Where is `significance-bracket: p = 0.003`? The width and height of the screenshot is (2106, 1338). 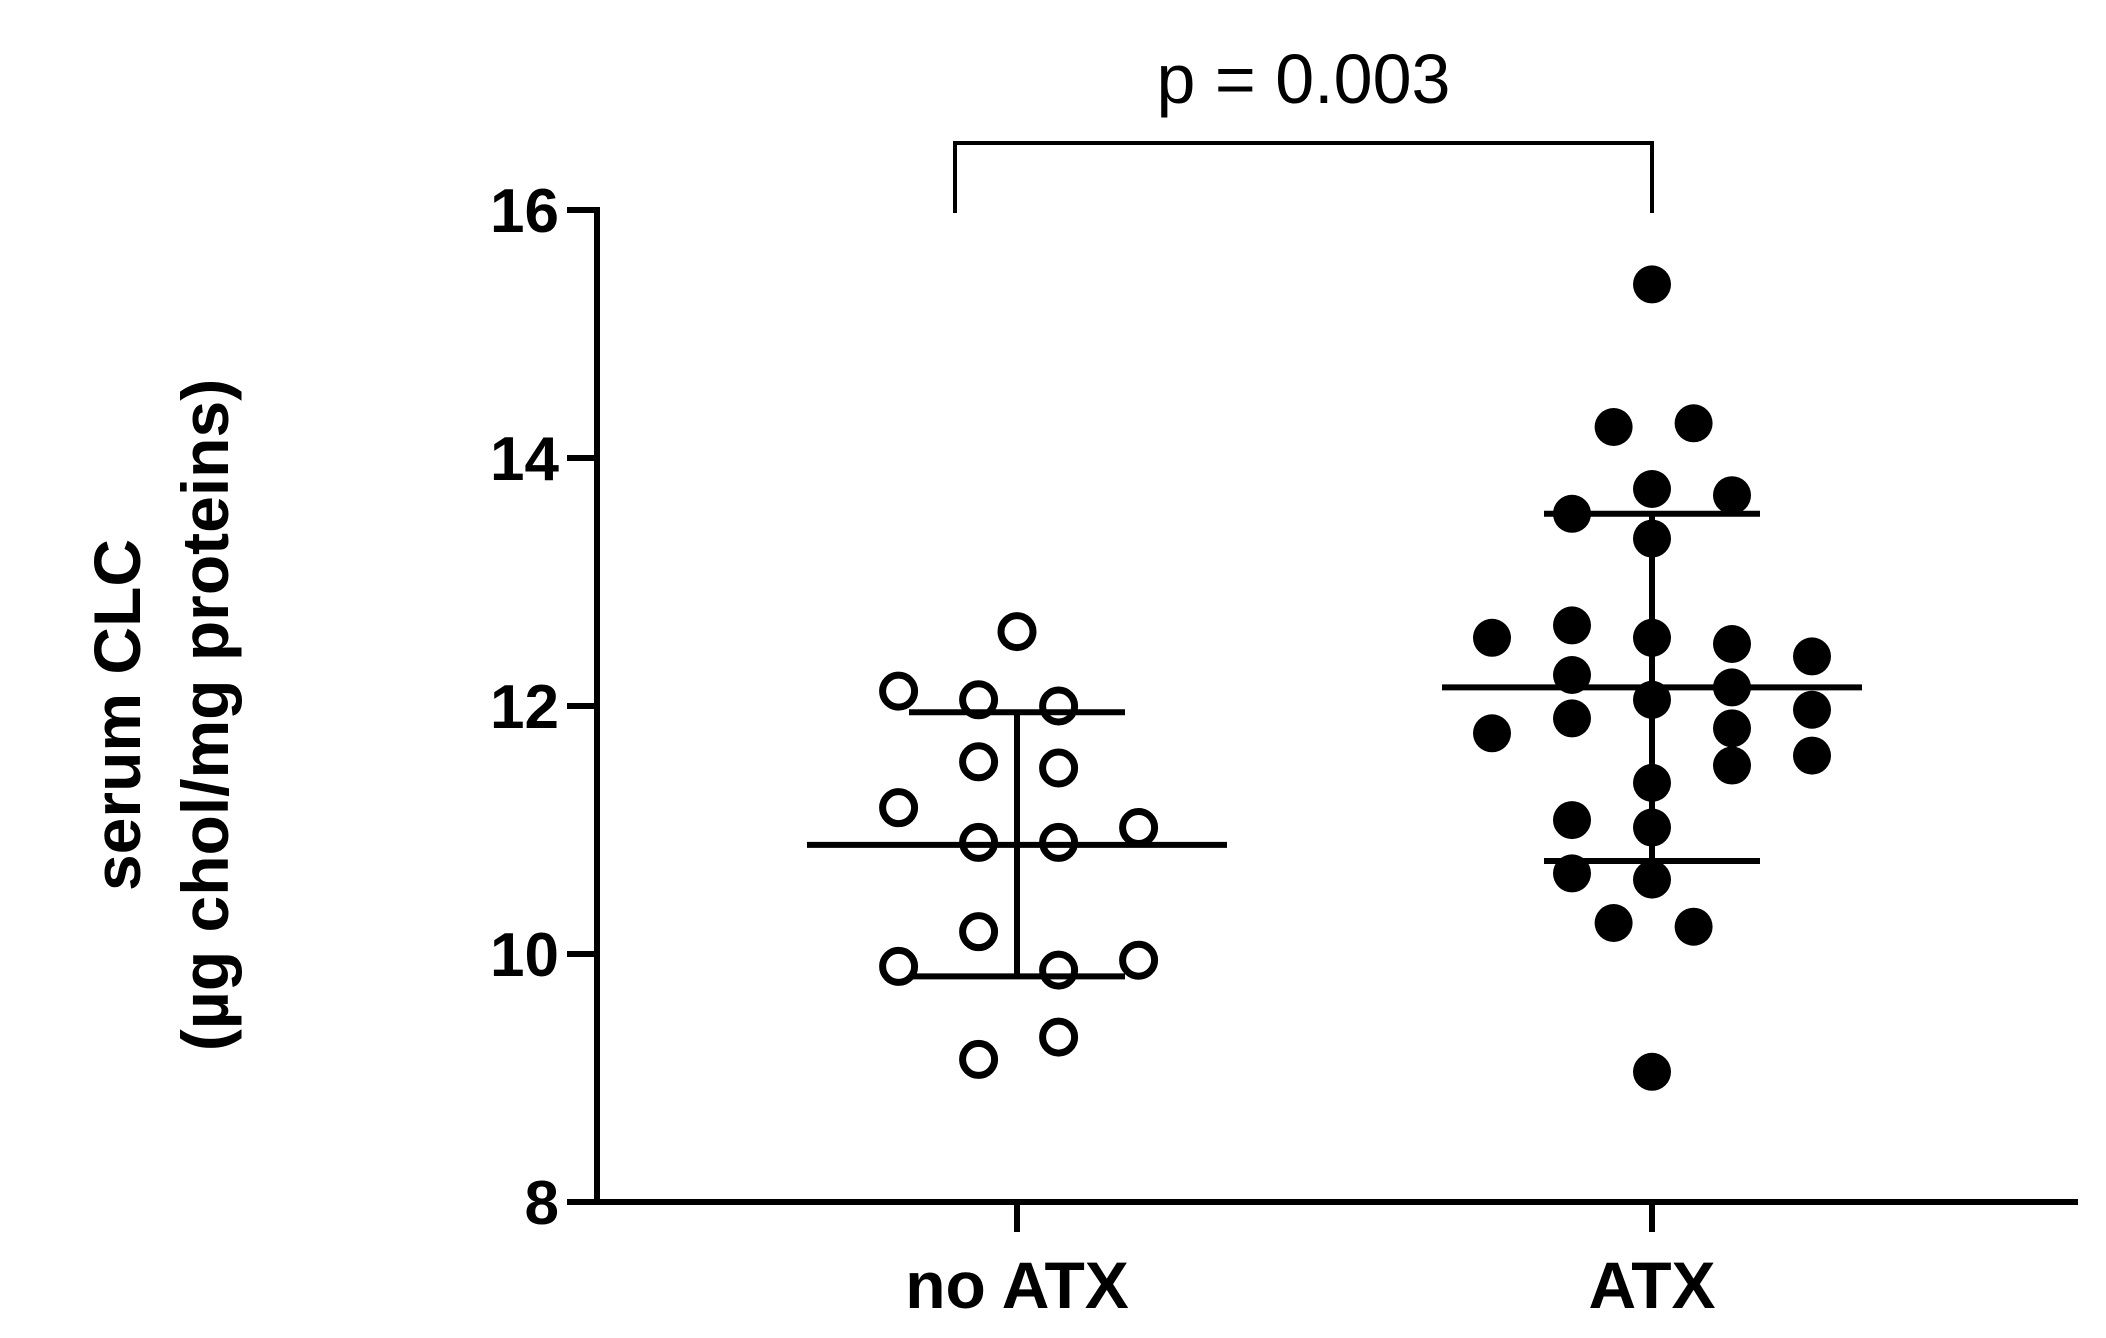 significance-bracket: p = 0.003 is located at coordinates (1303, 126).